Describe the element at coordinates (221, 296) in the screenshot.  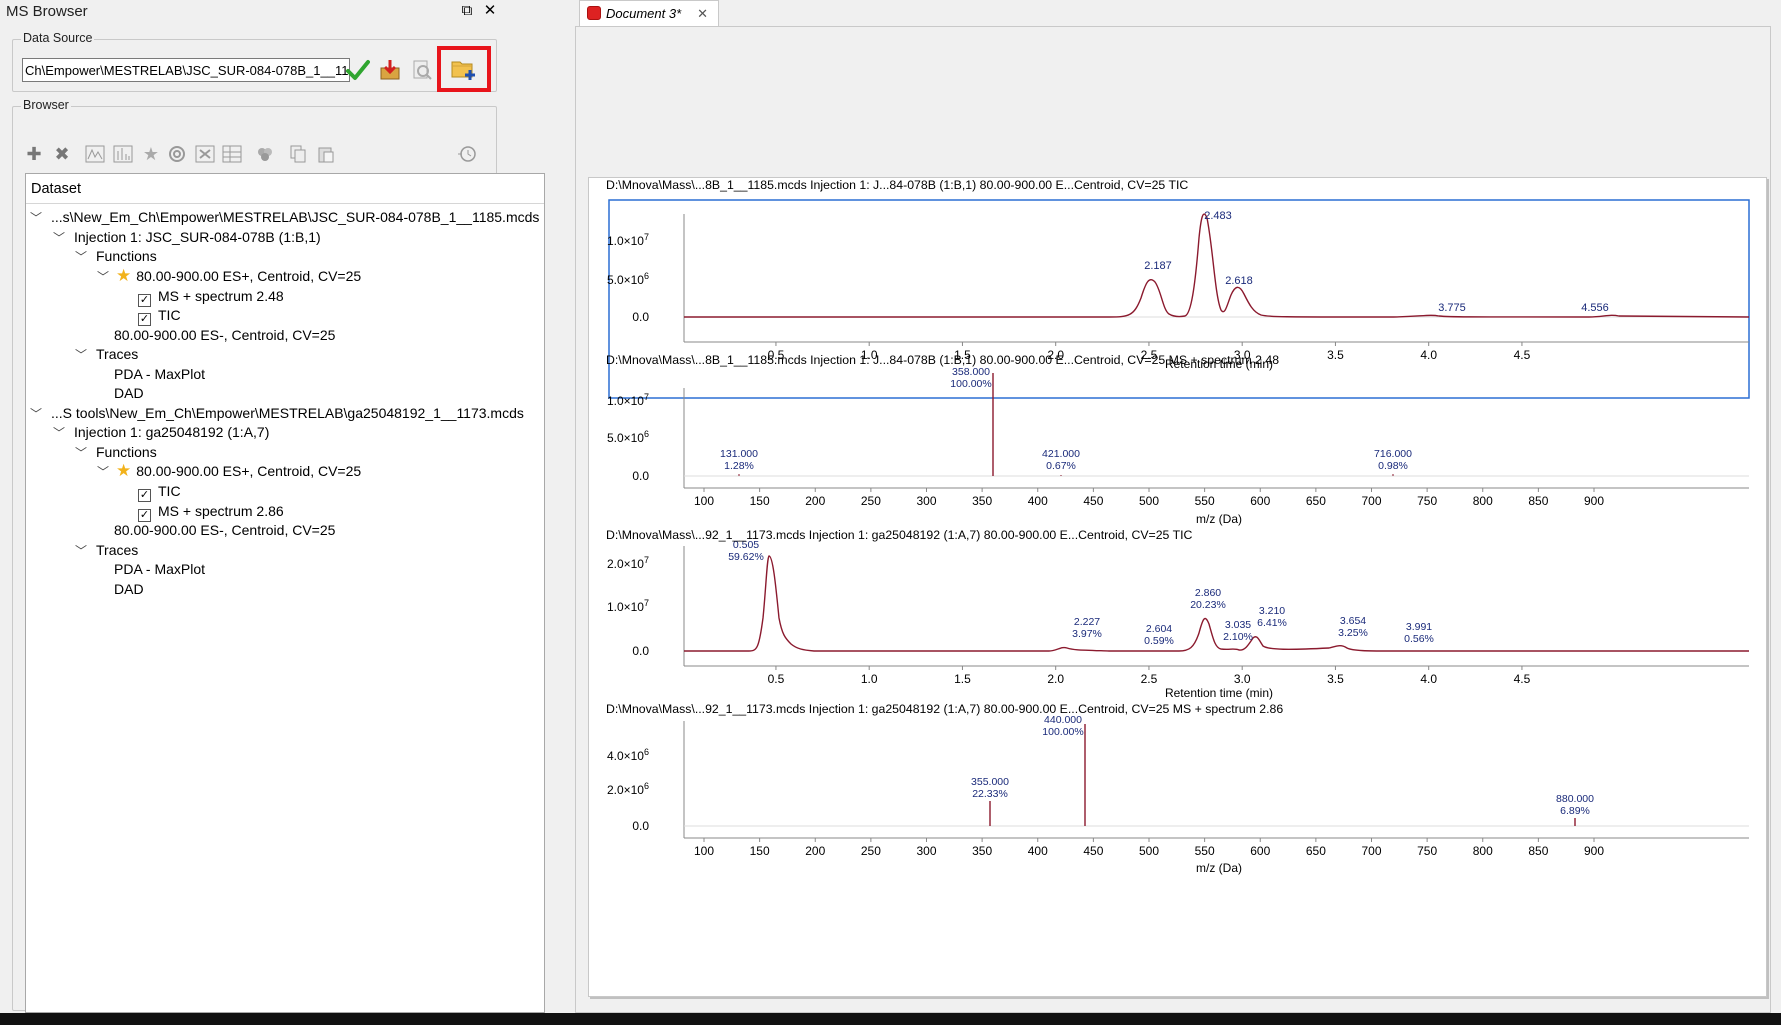
I see `tree-item-label: MS + spectrum 2.48` at that location.